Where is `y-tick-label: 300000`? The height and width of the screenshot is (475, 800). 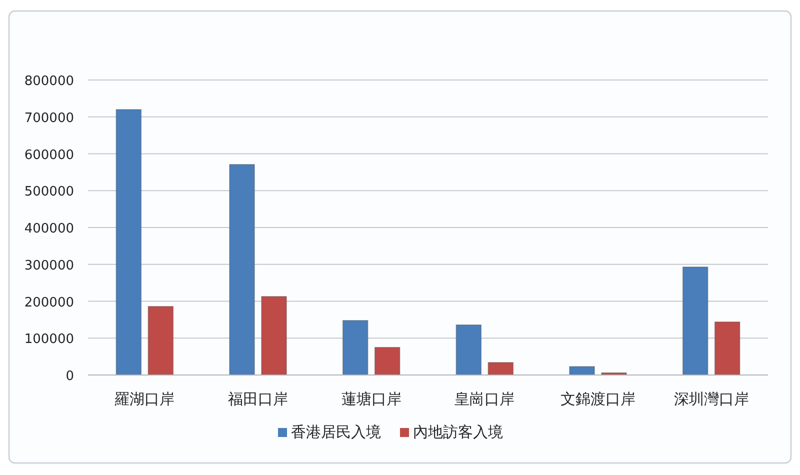 y-tick-label: 300000 is located at coordinates (49, 266).